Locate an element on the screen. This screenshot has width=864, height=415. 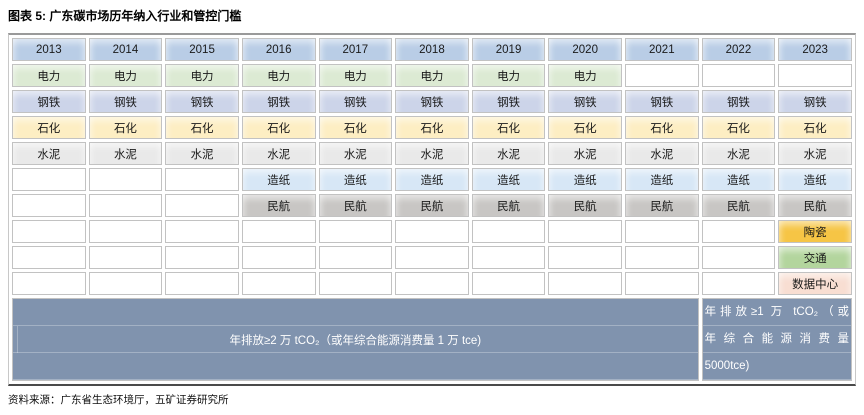
year-header-2020: 2020 is located at coordinates (585, 49).